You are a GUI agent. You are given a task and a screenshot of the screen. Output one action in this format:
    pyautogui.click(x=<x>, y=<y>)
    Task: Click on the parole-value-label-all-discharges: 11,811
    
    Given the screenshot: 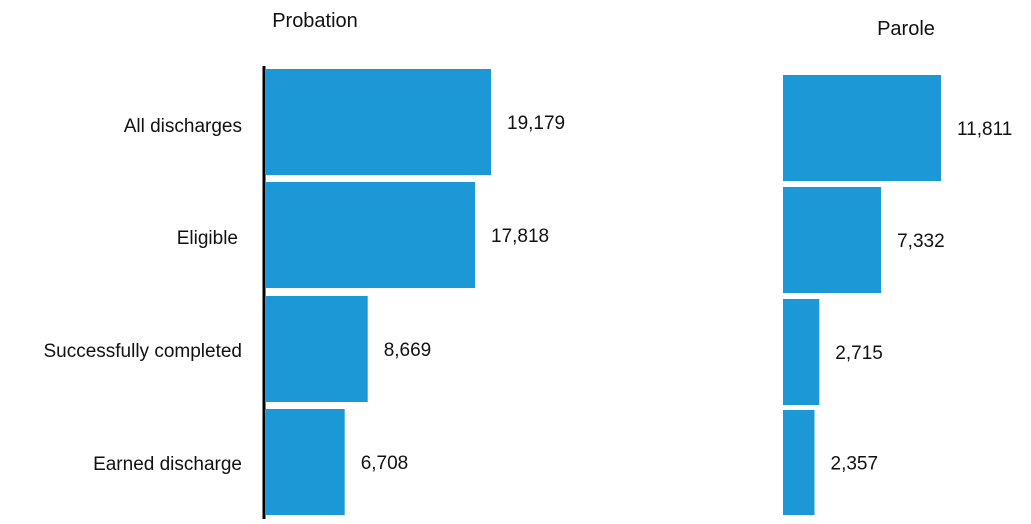 What is the action you would take?
    pyautogui.click(x=984, y=129)
    